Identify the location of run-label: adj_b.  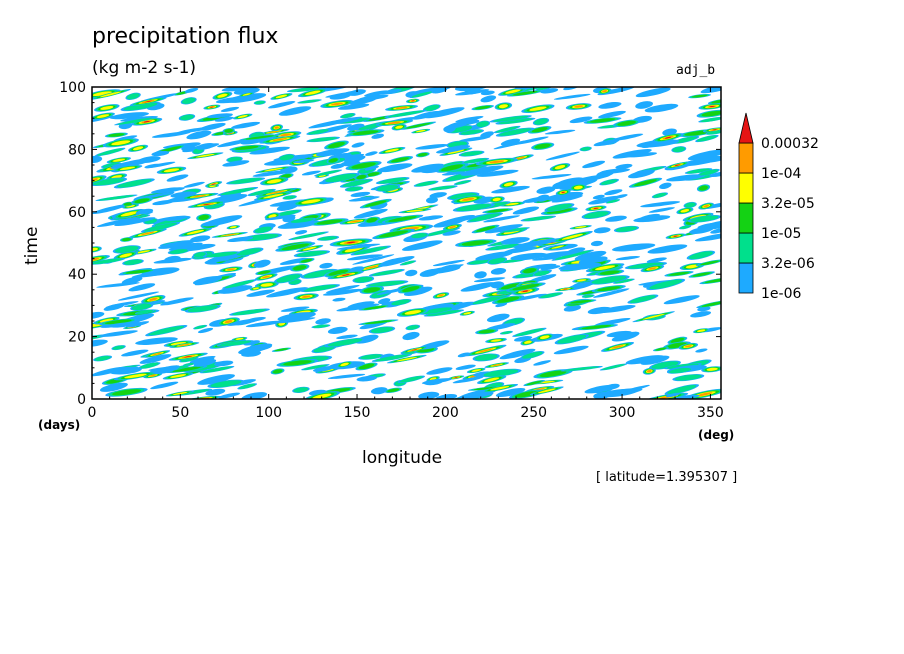
(696, 70).